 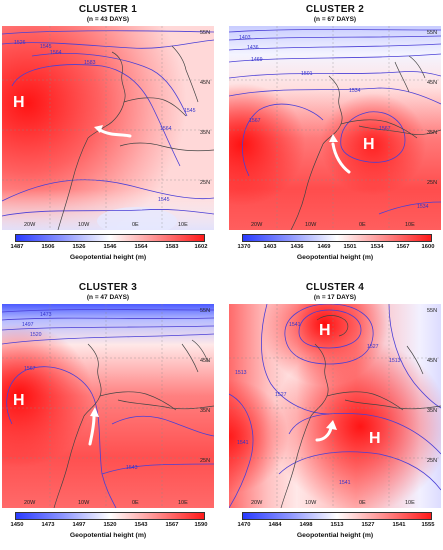 I want to click on colorbar-tick-label: 1450, so click(x=17, y=525).